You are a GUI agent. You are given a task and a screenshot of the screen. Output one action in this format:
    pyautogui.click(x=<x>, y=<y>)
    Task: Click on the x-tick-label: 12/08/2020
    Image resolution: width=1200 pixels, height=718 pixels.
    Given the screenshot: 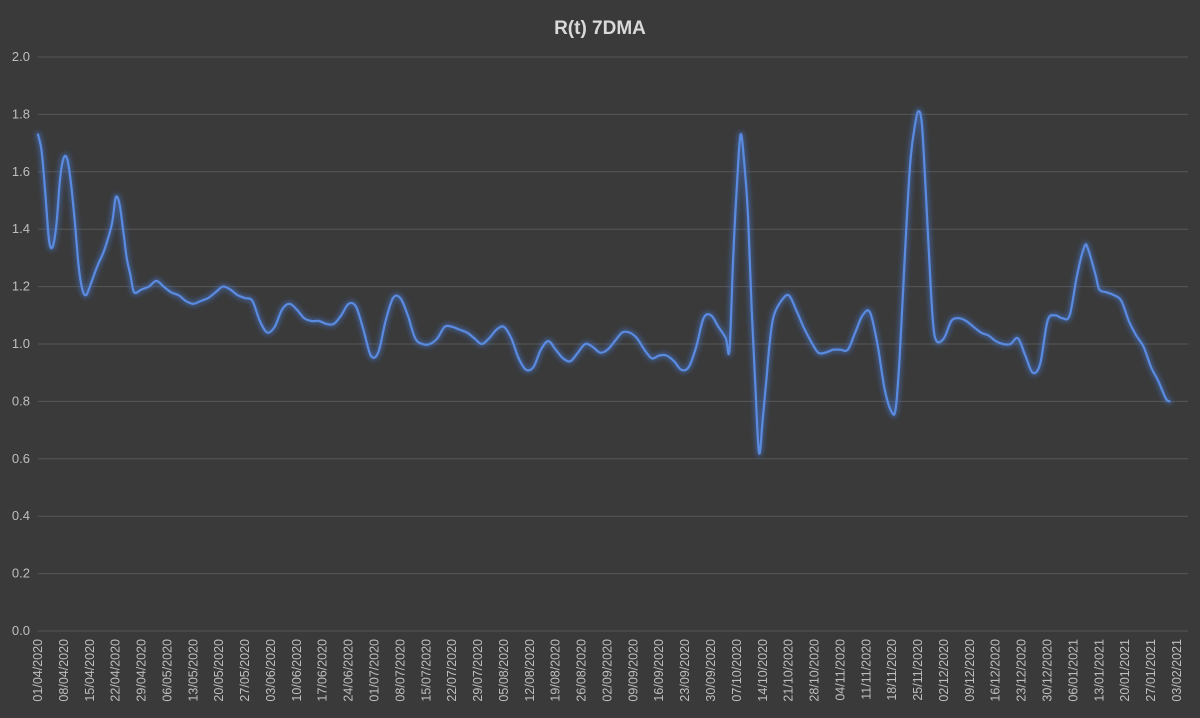 What is the action you would take?
    pyautogui.click(x=530, y=670)
    